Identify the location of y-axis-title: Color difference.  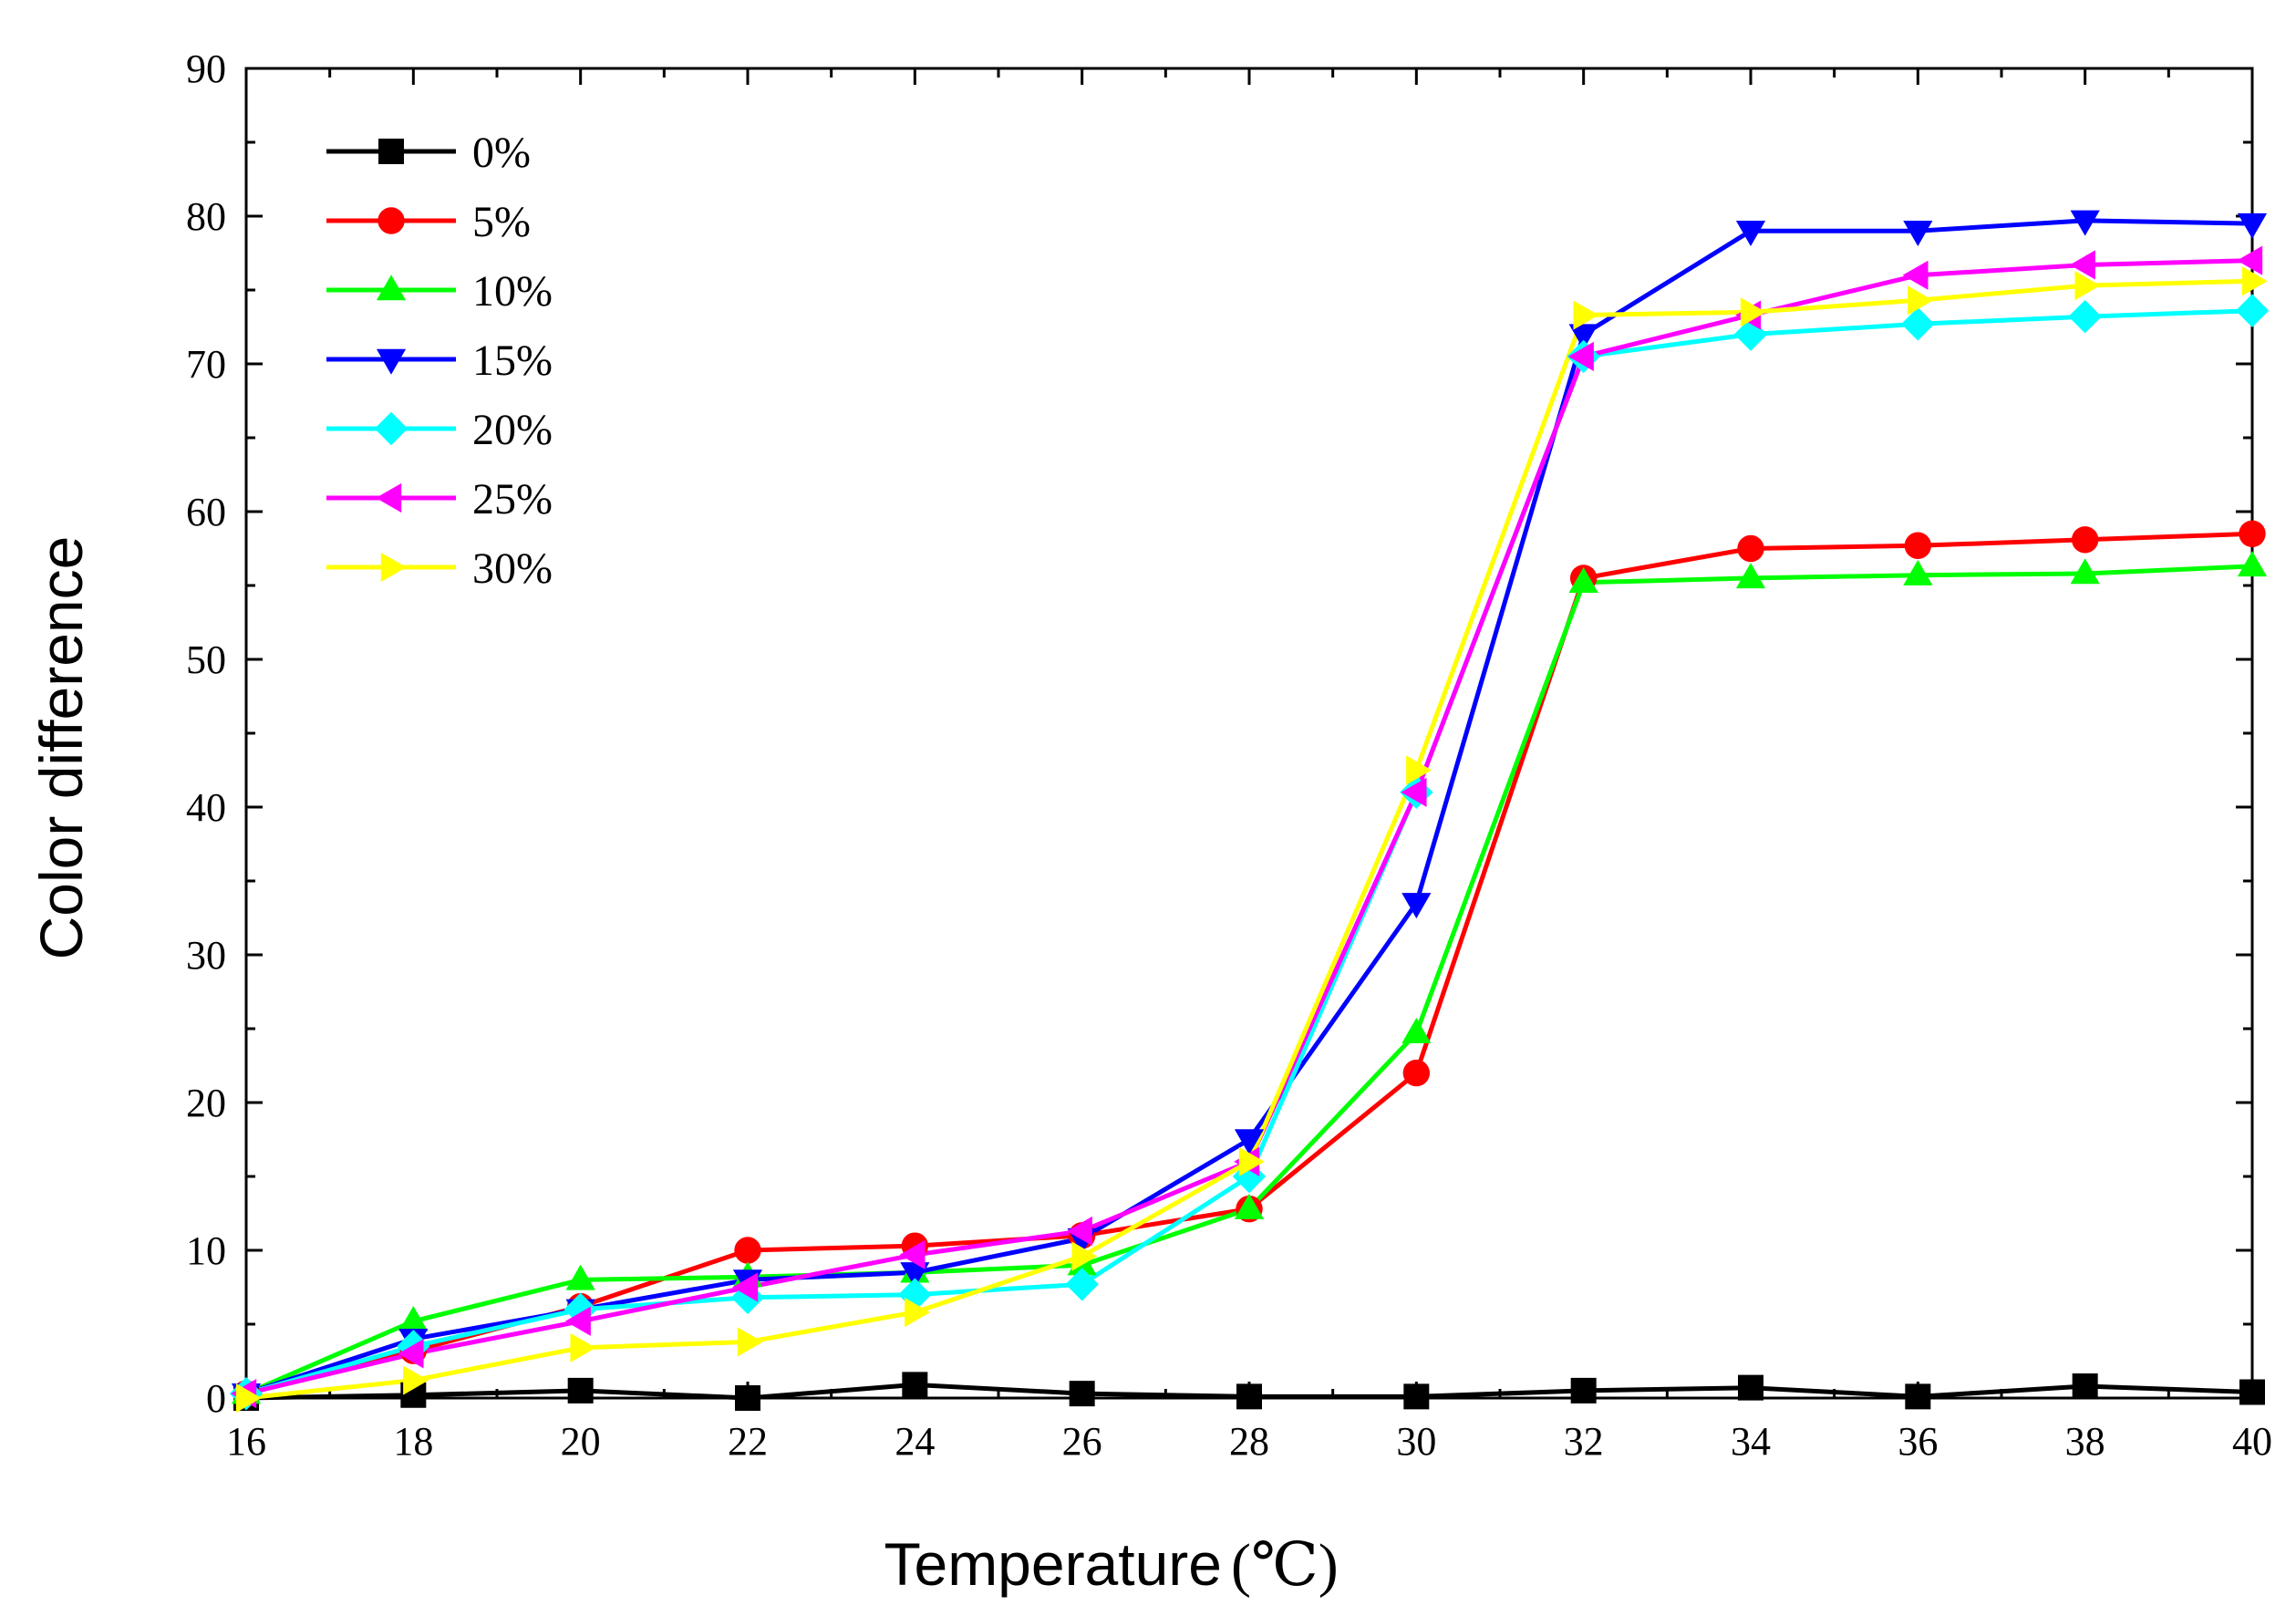
(61, 748).